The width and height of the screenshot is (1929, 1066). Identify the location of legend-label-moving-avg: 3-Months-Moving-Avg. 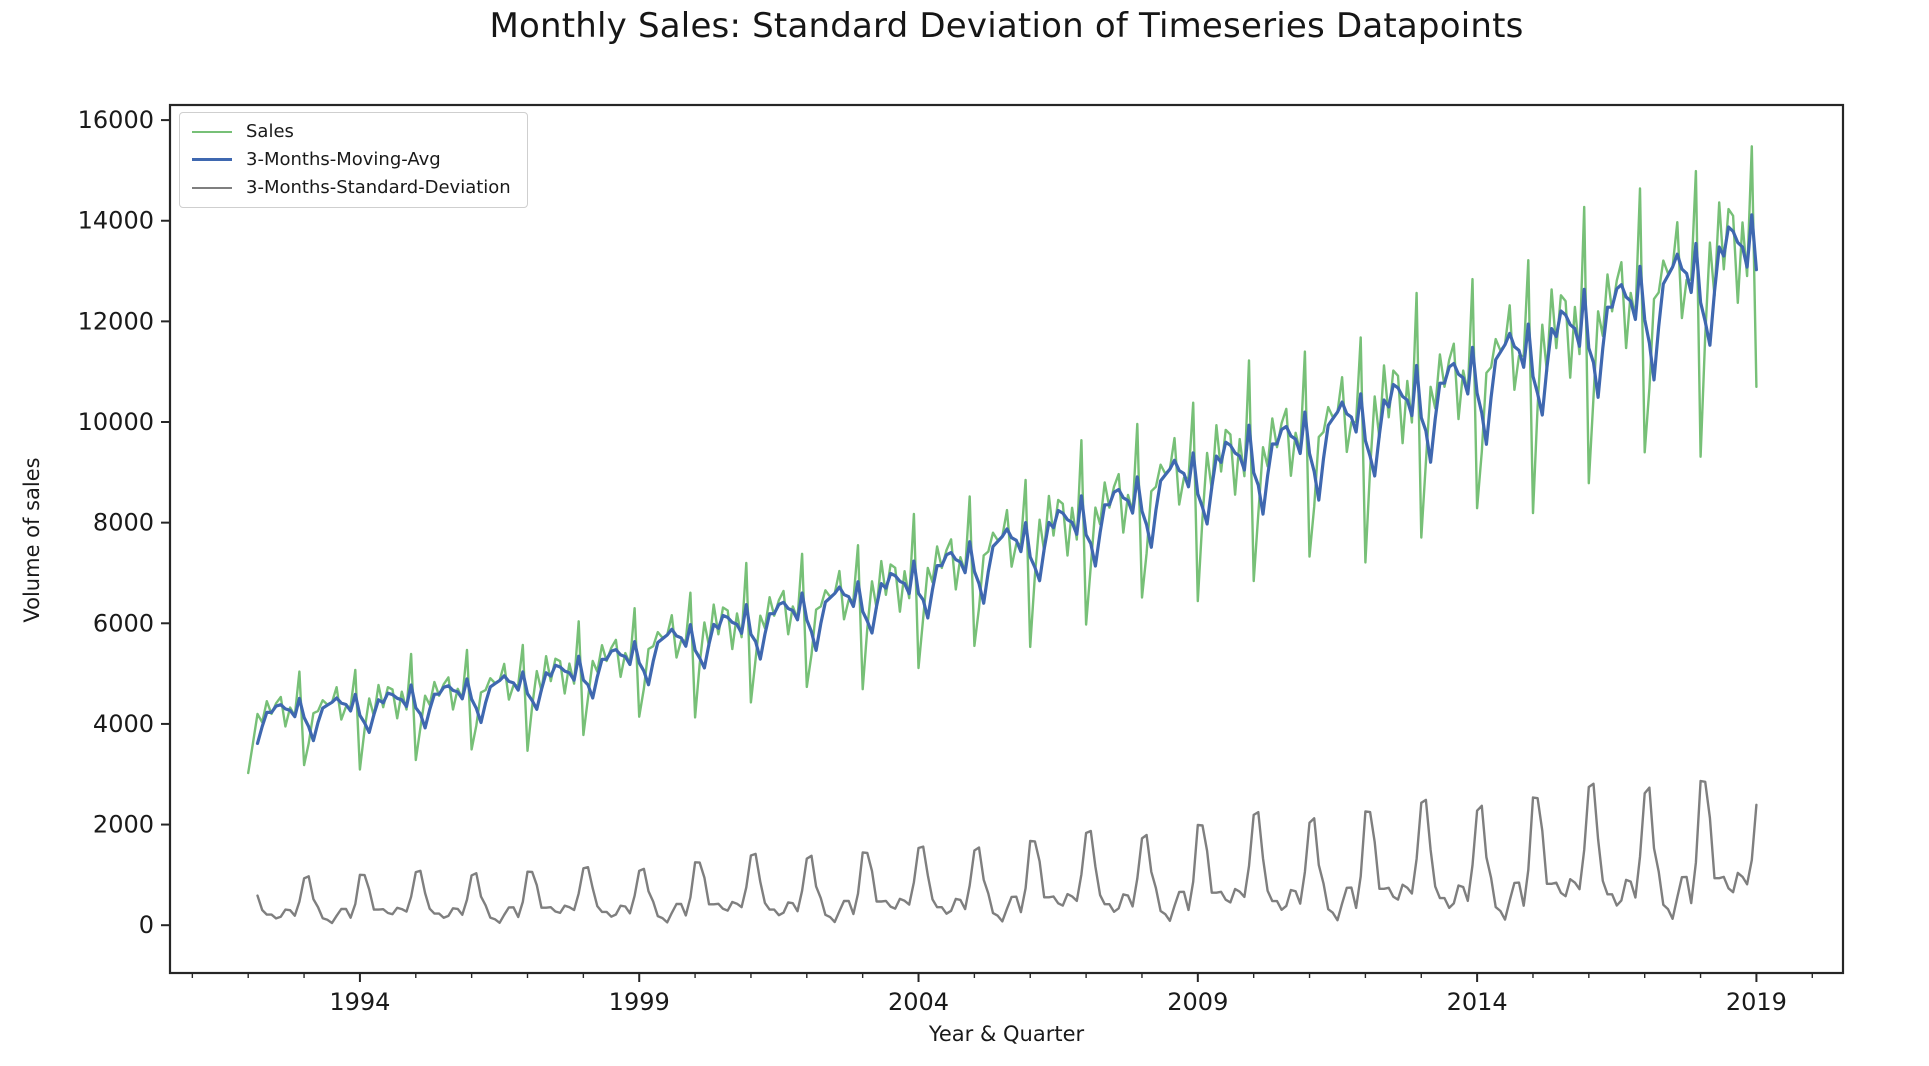
(343, 159).